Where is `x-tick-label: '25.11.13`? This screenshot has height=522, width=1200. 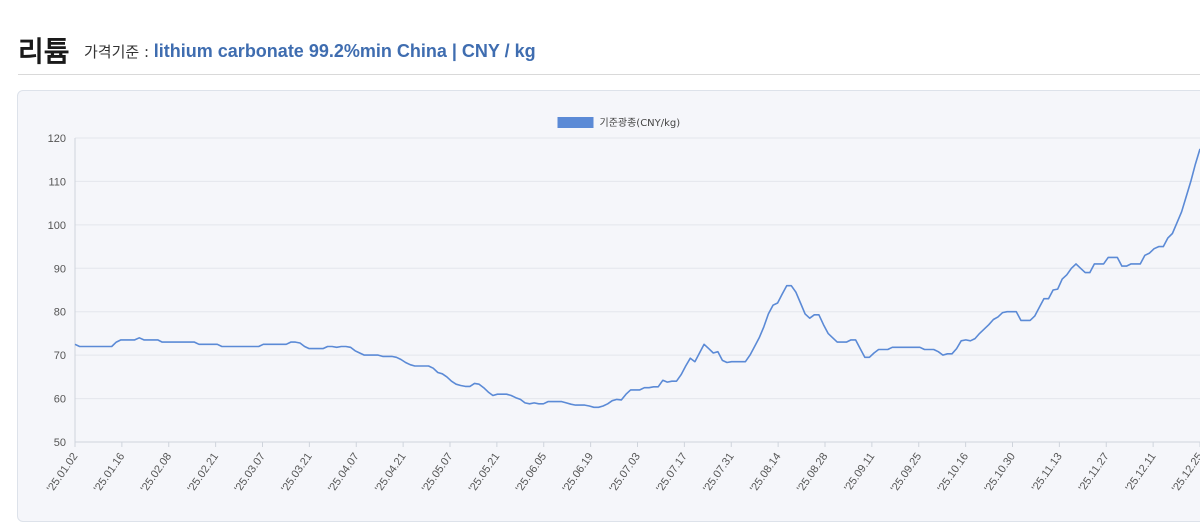 x-tick-label: '25.11.13 is located at coordinates (1047, 472).